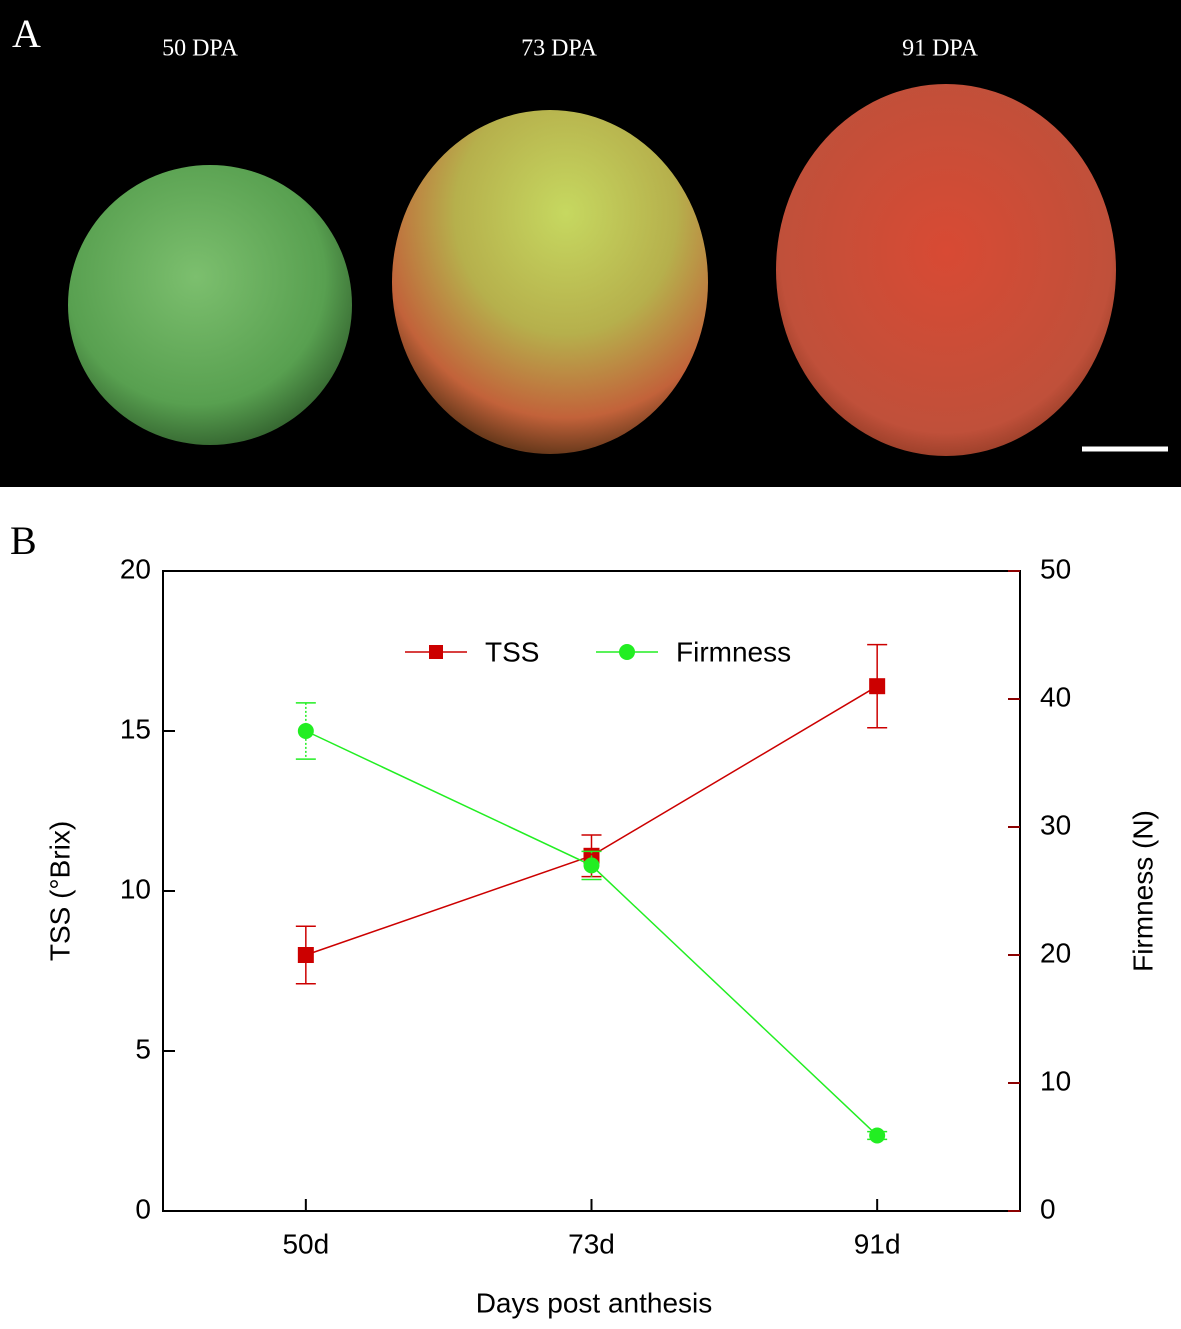  Describe the element at coordinates (26, 33) in the screenshot. I see `panel-label: A` at that location.